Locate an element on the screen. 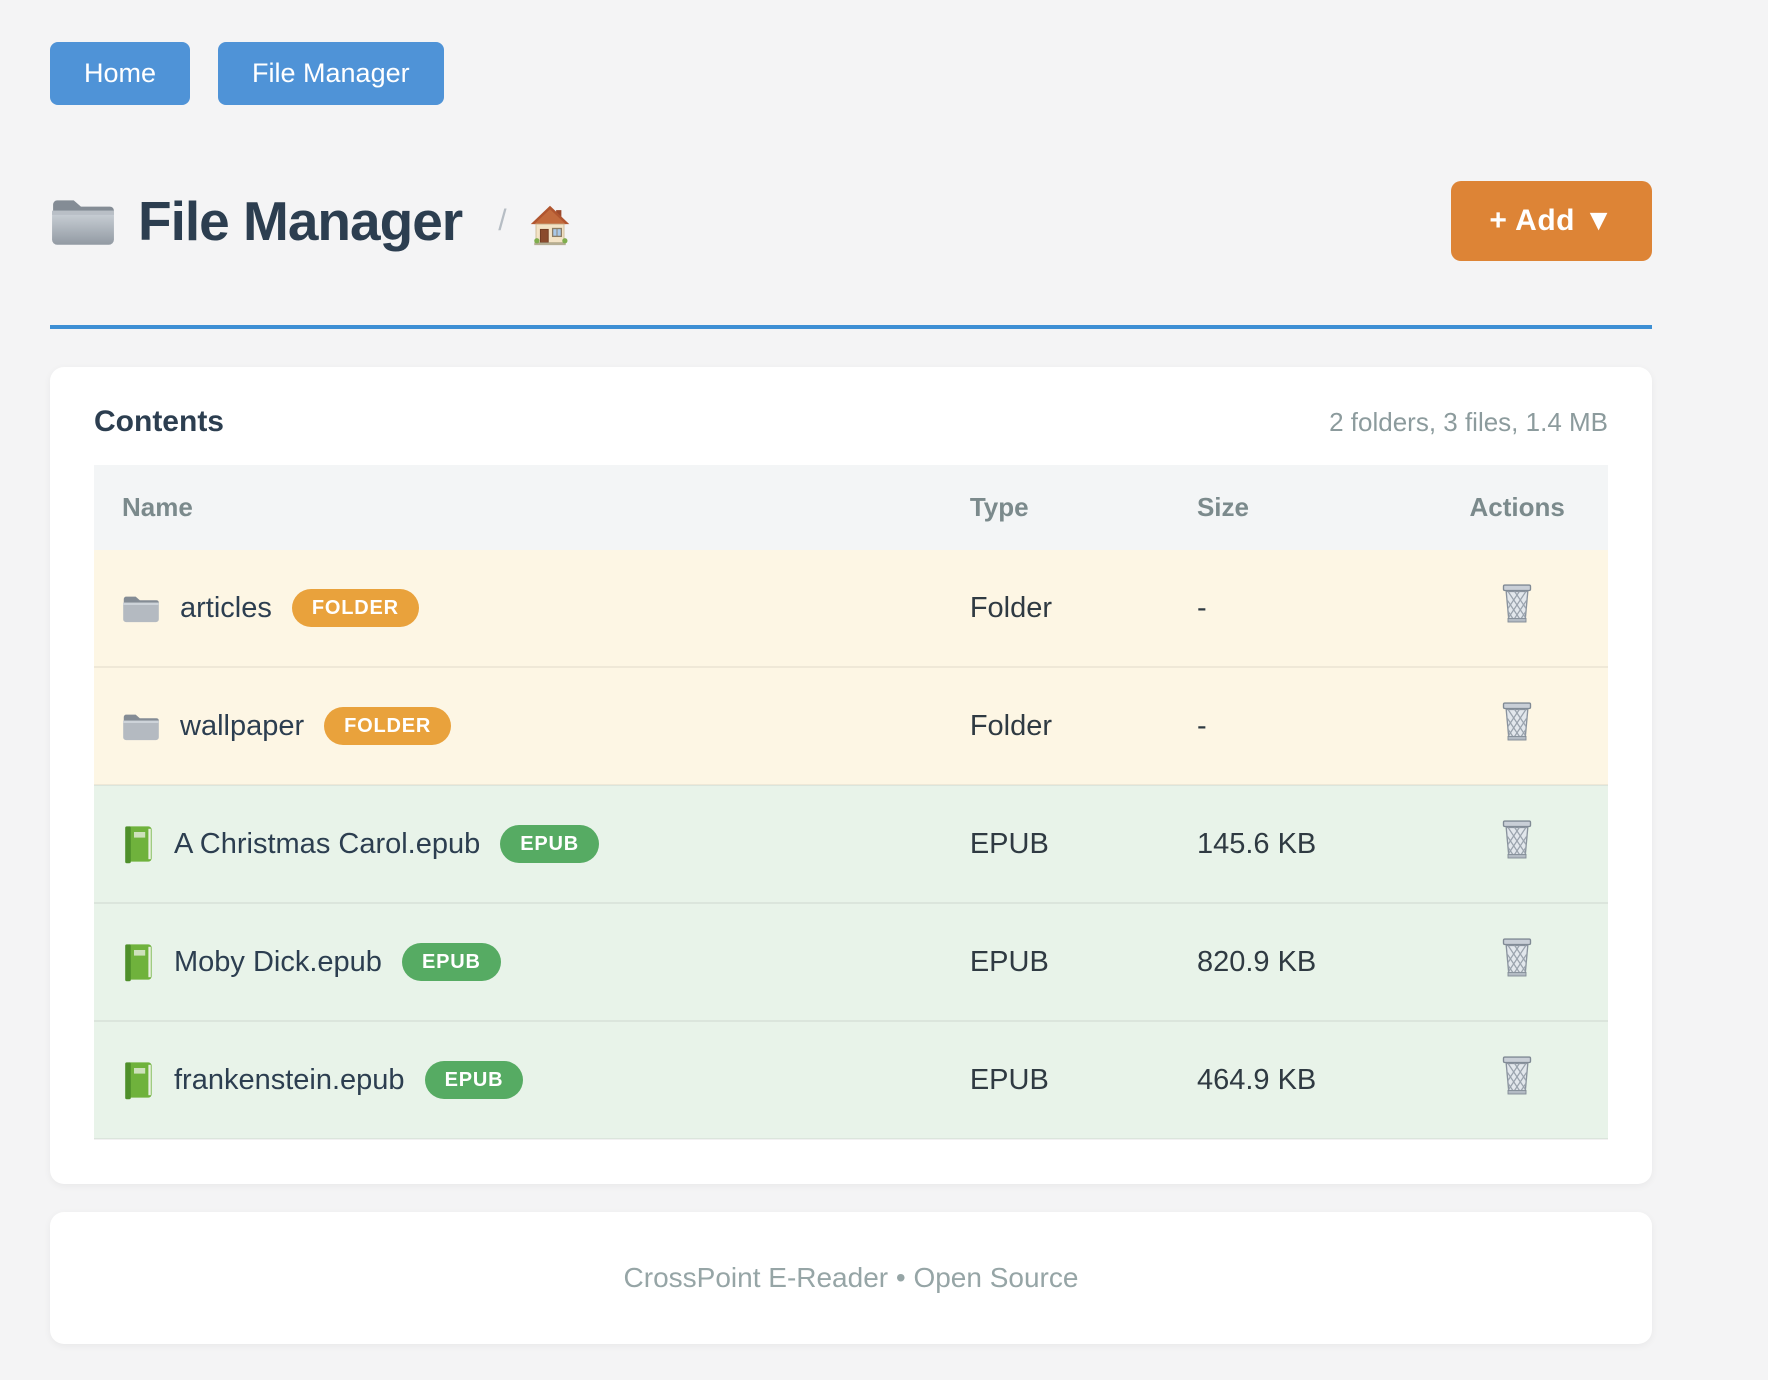  home-icon is located at coordinates (550, 221).